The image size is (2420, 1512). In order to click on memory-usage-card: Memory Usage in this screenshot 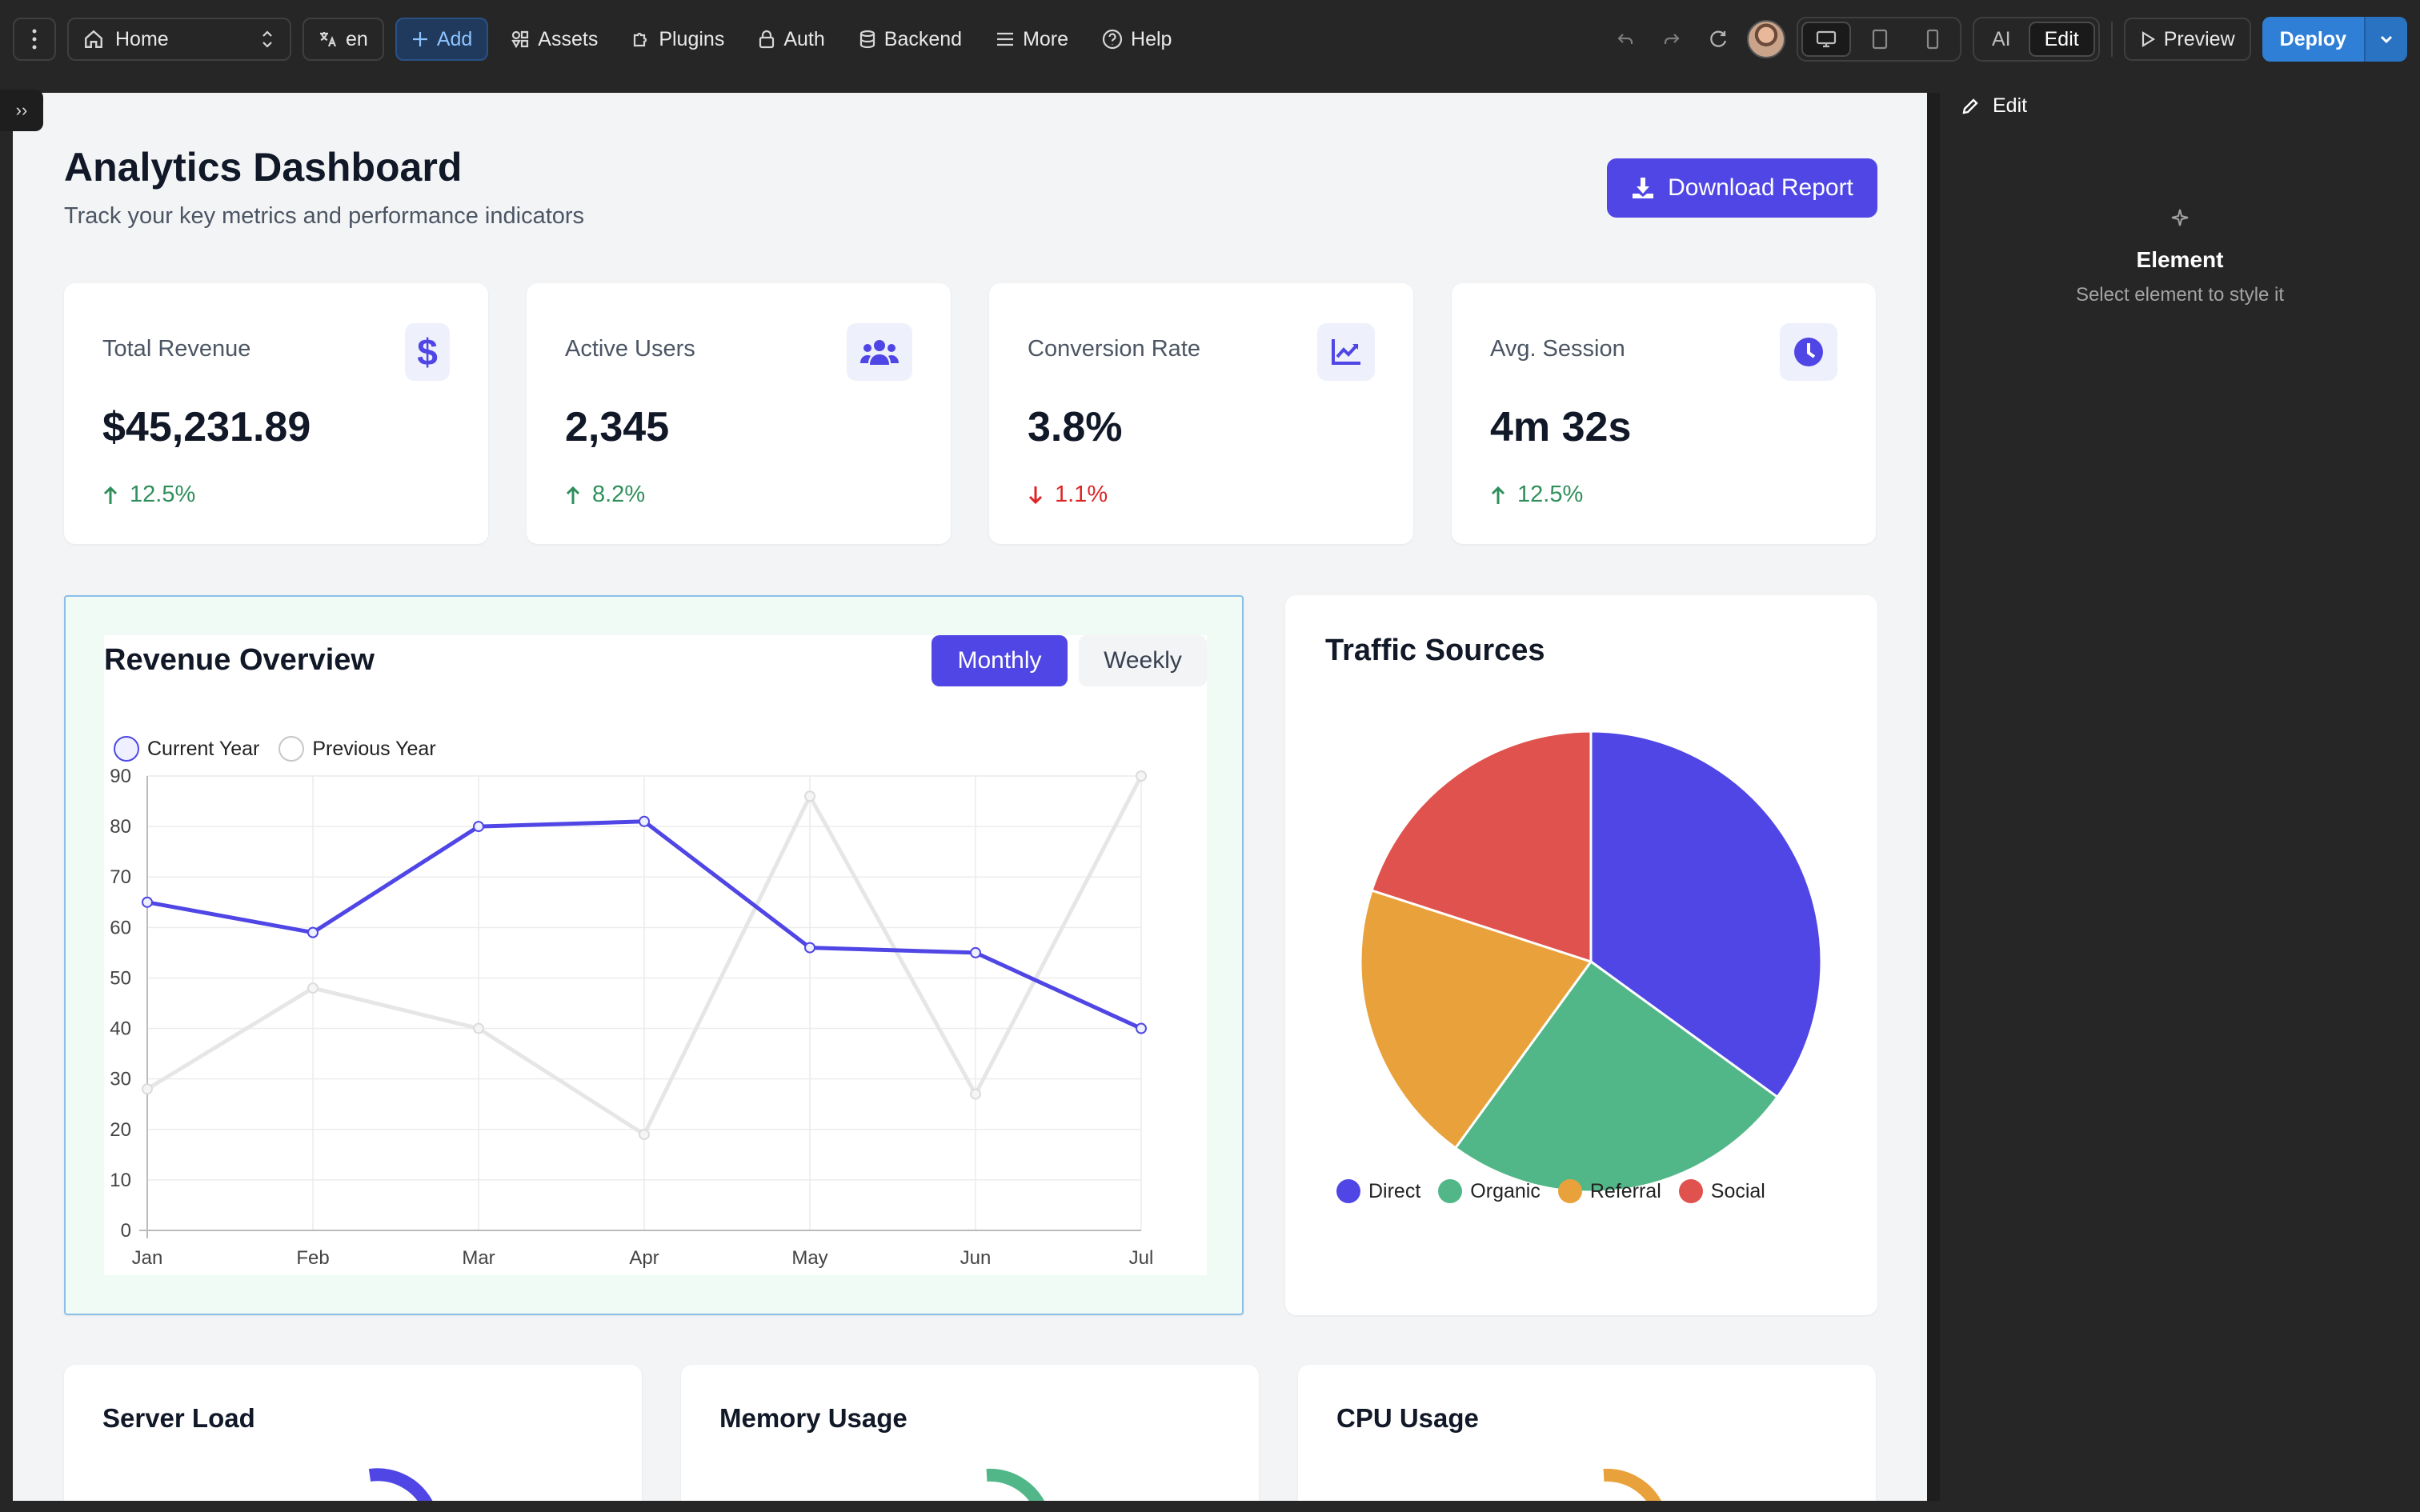, I will do `click(970, 1433)`.